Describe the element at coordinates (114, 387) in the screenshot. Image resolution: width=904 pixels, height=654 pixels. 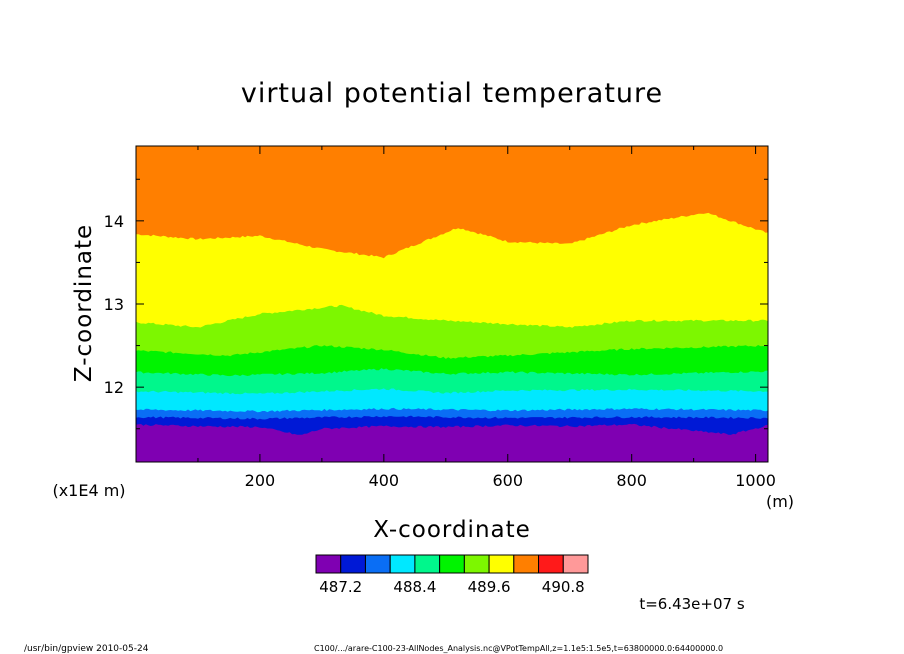
I see `y-tick-label: 12` at that location.